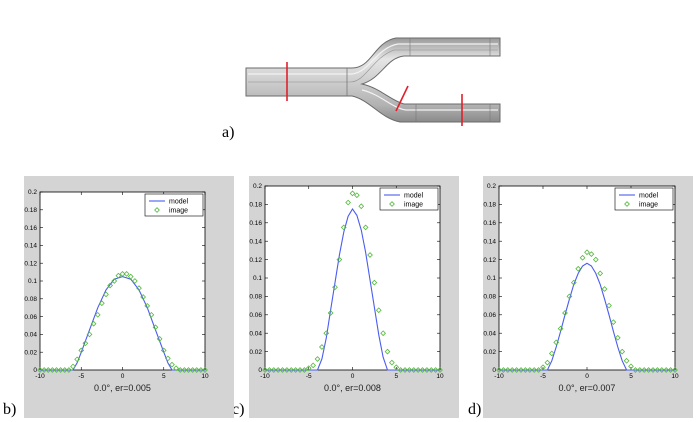 The image size is (700, 422). Describe the element at coordinates (255, 352) in the screenshot. I see `y-tick-label: 0.02` at that location.